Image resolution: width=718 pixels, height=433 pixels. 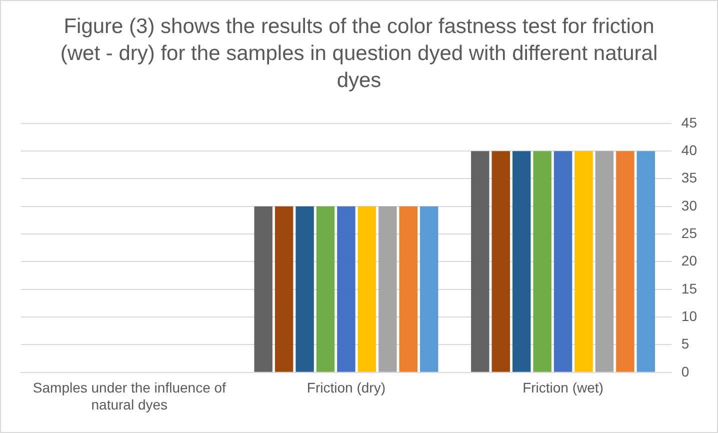 What do you see at coordinates (689, 288) in the screenshot?
I see `y-tick-label: 15` at bounding box center [689, 288].